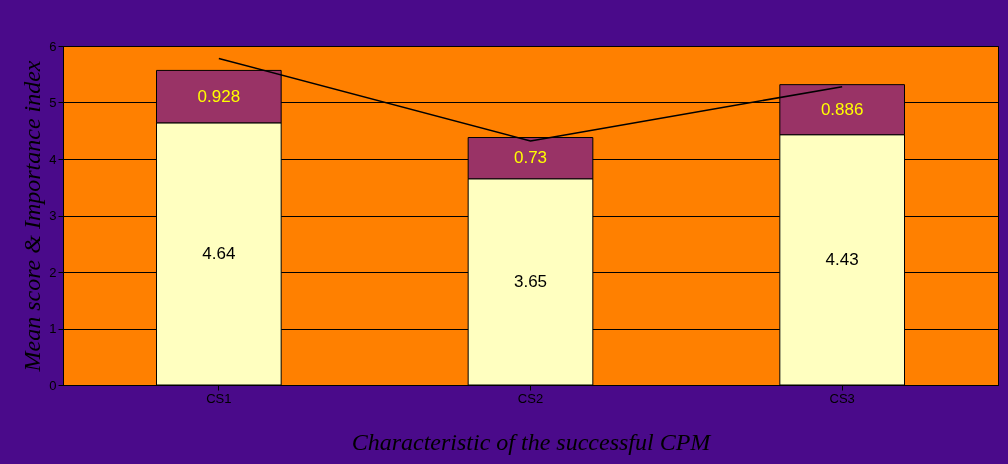  Describe the element at coordinates (530, 281) in the screenshot. I see `data-label: 3.65` at that location.